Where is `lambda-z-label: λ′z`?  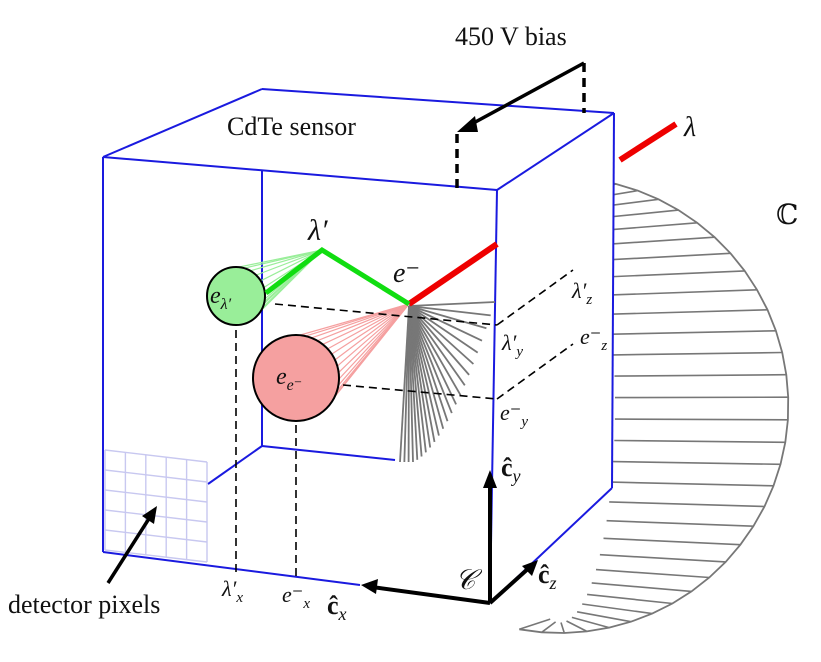
lambda-z-label: λ′z is located at coordinates (581, 293).